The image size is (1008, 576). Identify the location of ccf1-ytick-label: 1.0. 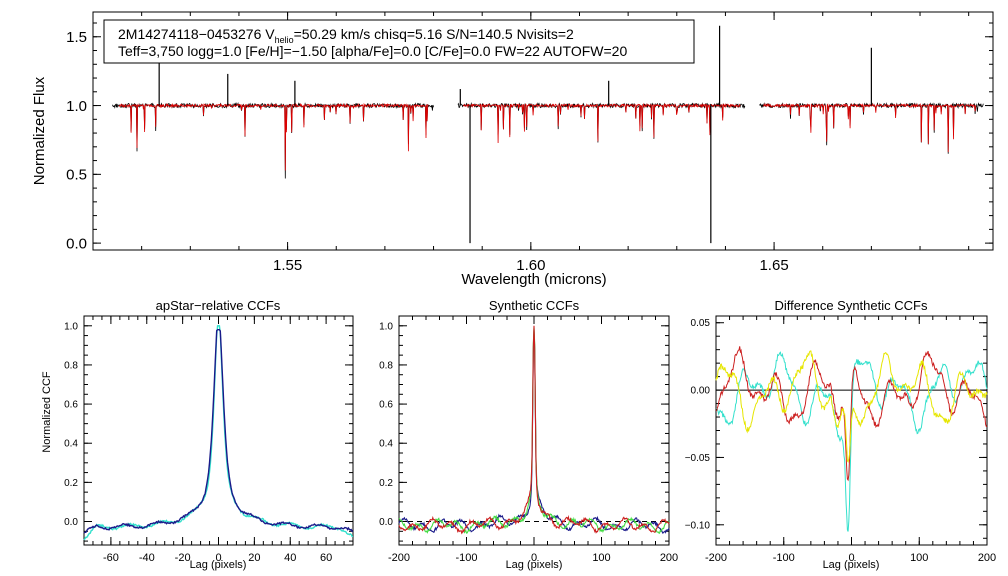
(71, 326).